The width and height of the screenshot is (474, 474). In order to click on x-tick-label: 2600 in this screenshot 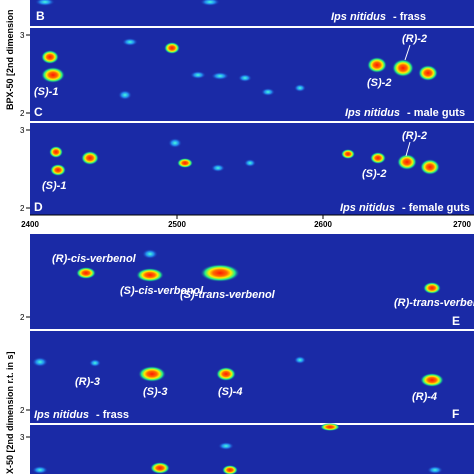, I will do `click(323, 224)`.